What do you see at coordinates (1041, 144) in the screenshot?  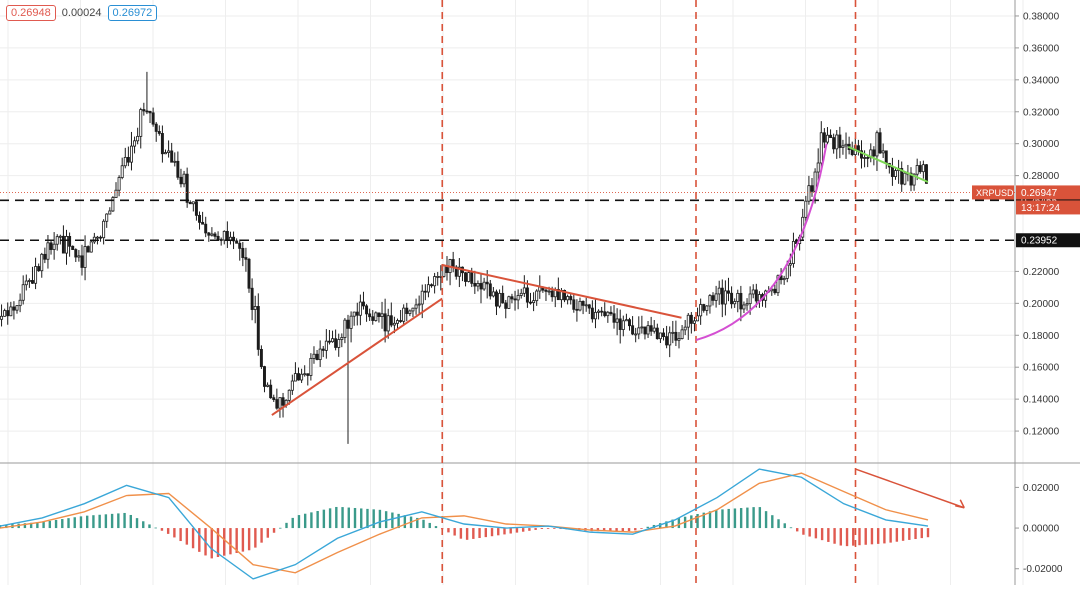 I see `y-tick-label: 0.30000` at bounding box center [1041, 144].